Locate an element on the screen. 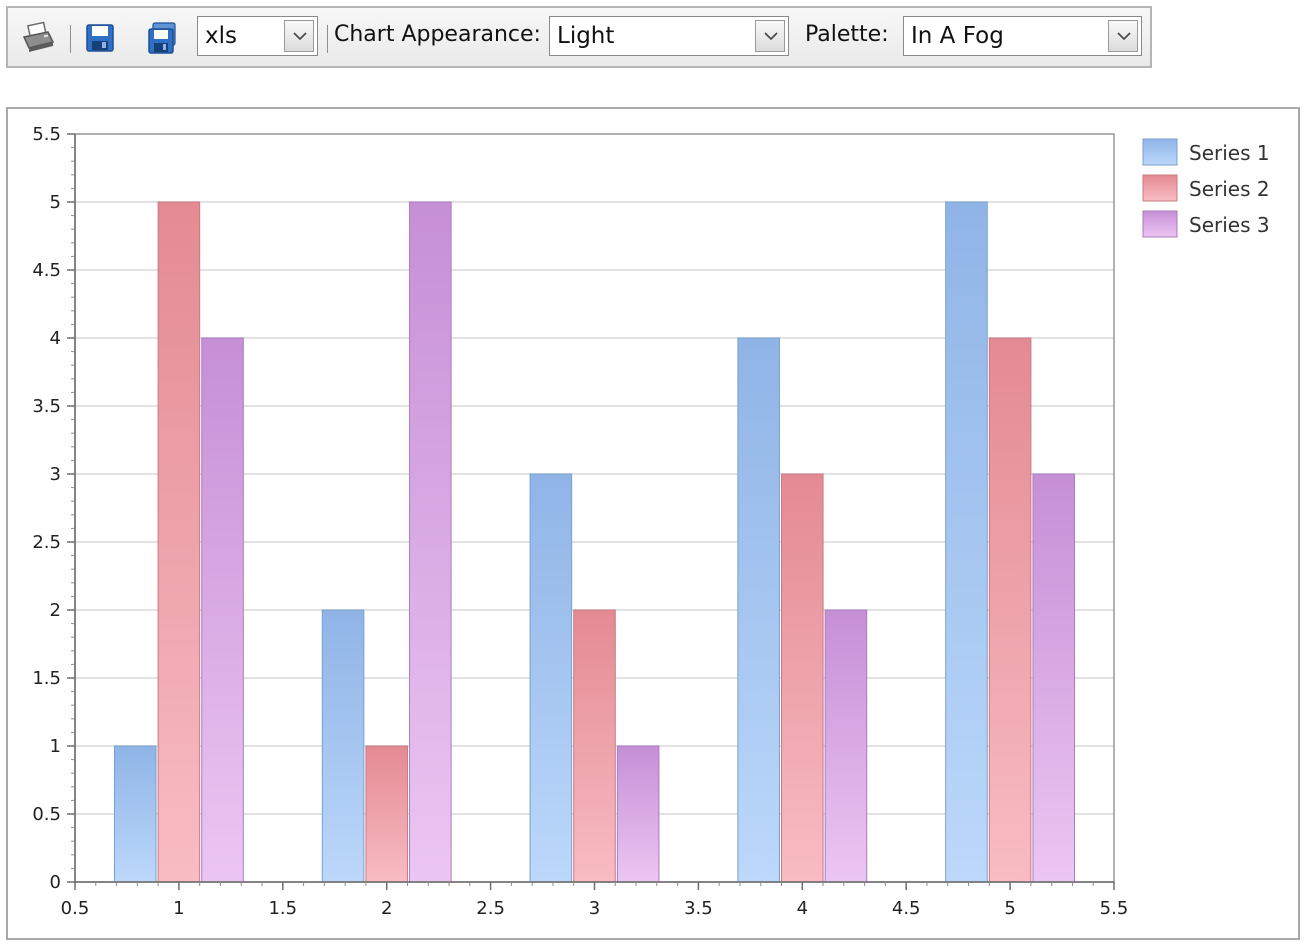 Image resolution: width=1305 pixels, height=946 pixels. chart-appearance-select: Light is located at coordinates (669, 36).